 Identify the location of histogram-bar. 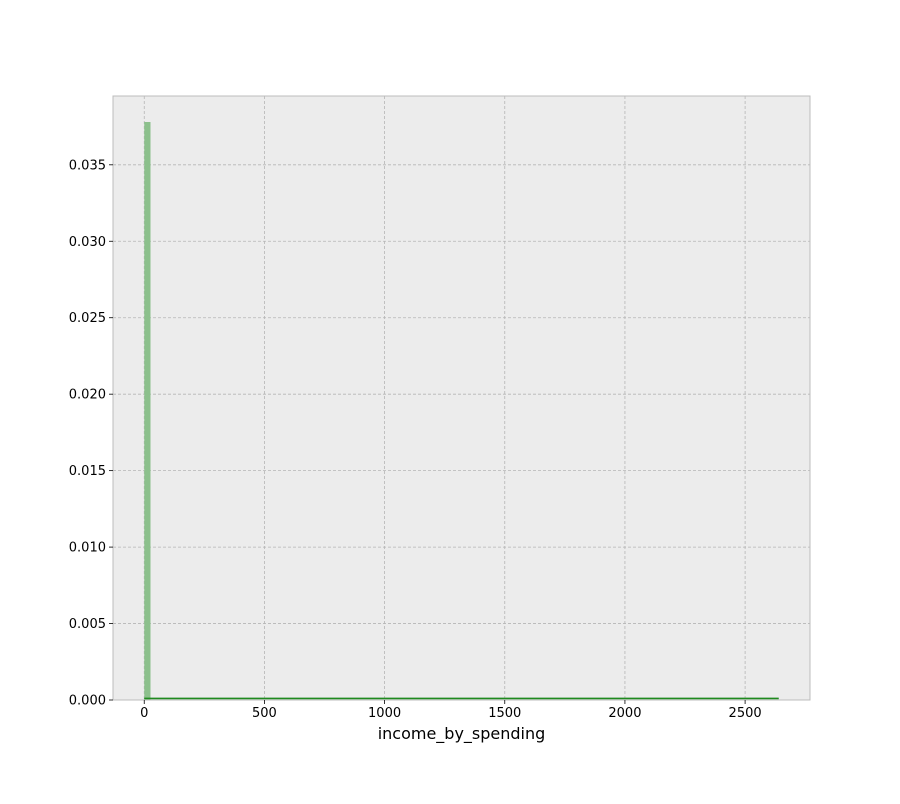
(147, 410).